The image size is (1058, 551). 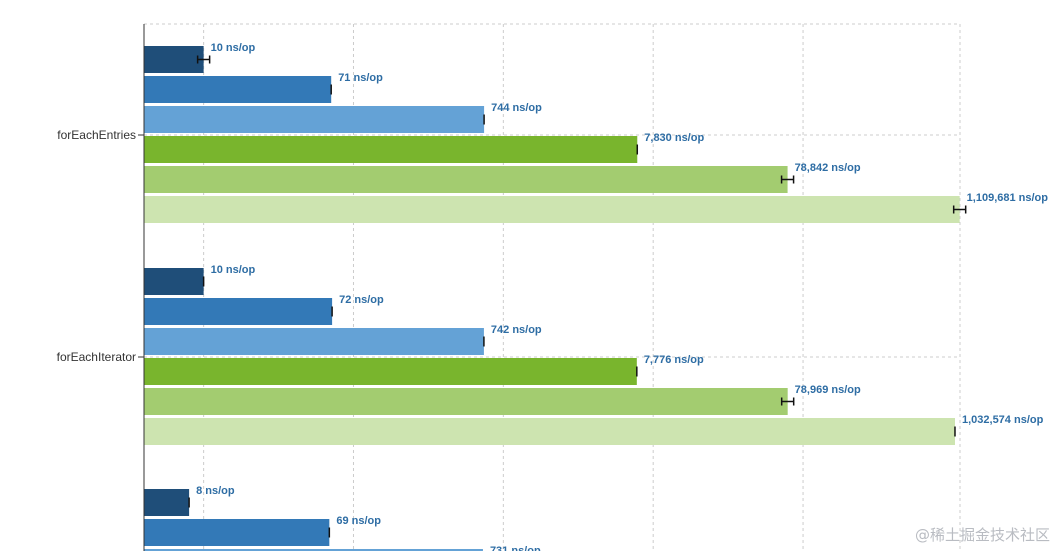 I want to click on value-label: 71 ns/op, so click(x=360, y=78).